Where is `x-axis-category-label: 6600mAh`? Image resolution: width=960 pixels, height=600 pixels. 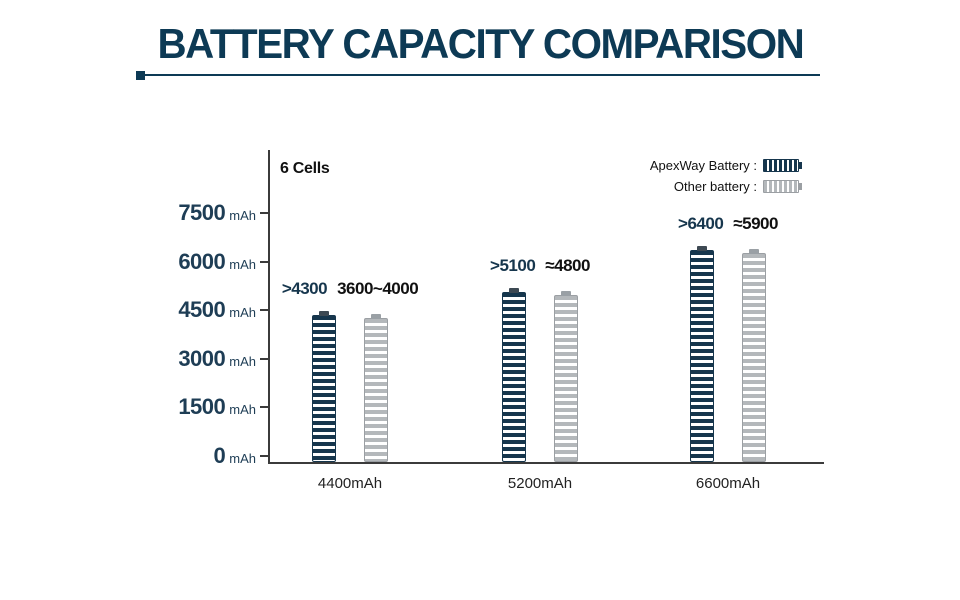
x-axis-category-label: 6600mAh is located at coordinates (728, 483).